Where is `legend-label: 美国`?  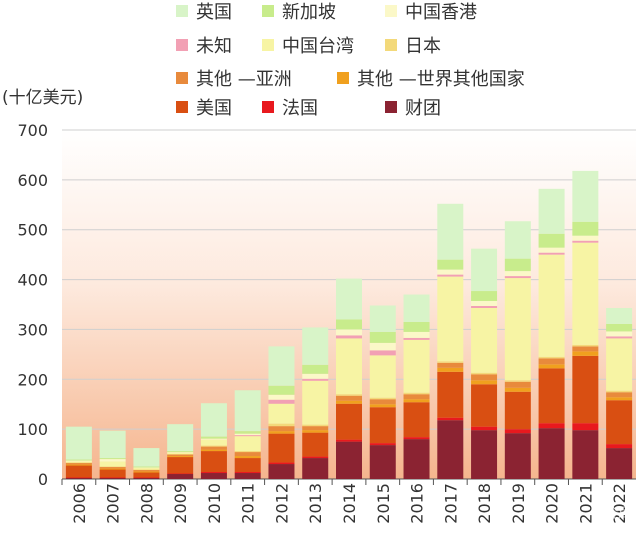
legend-label: 美国 is located at coordinates (214, 108).